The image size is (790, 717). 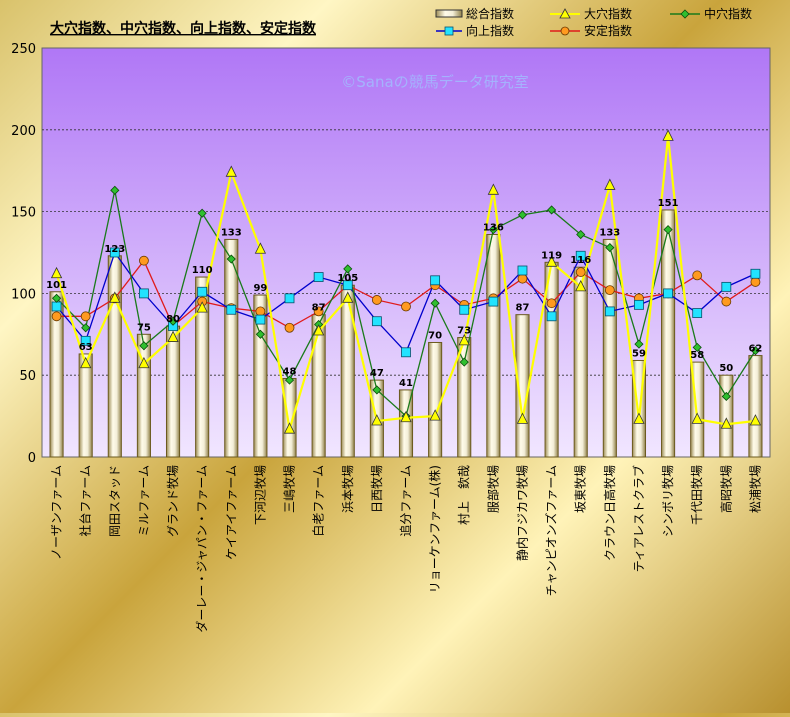 What do you see at coordinates (464, 331) in the screenshot?
I see `bar-value-label: 73` at bounding box center [464, 331].